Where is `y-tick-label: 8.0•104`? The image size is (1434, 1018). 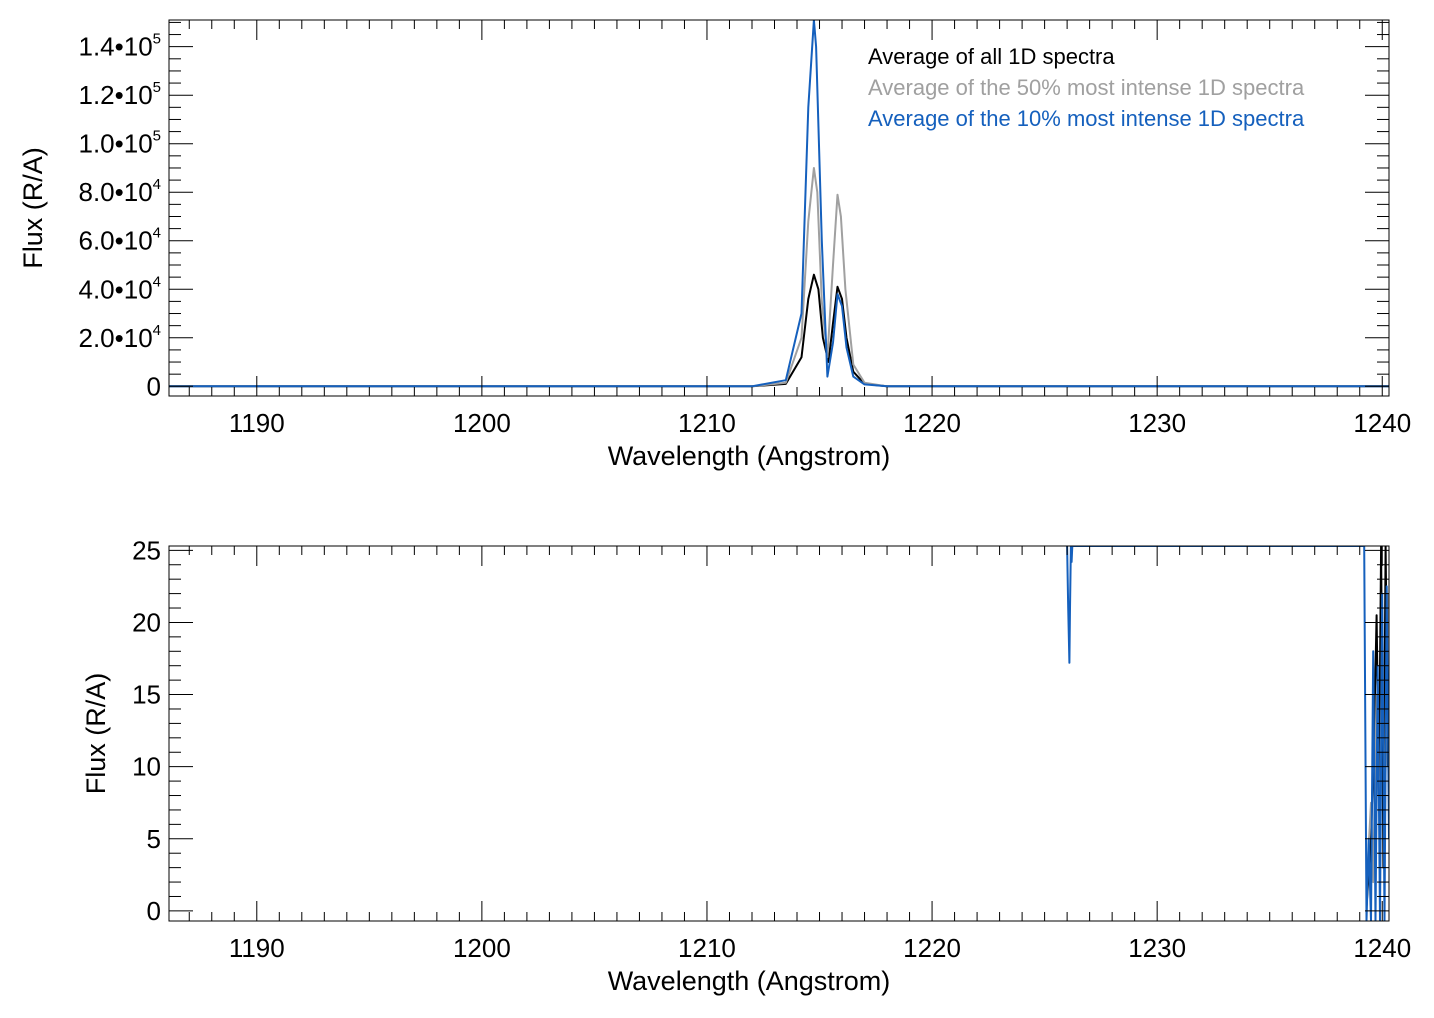
y-tick-label: 8.0•104 is located at coordinates (119, 191).